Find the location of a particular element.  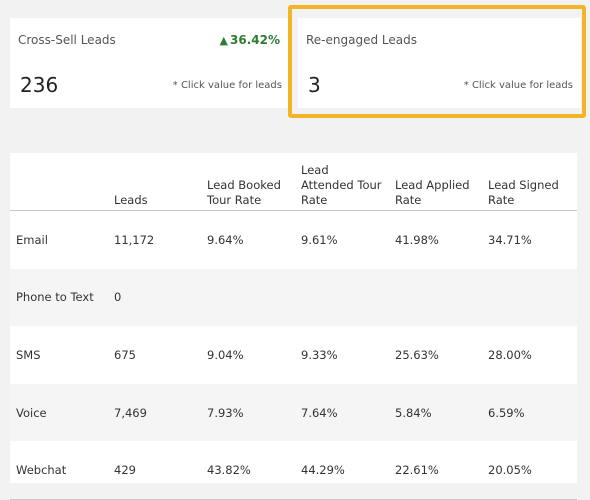

row-leads: 0 is located at coordinates (154, 297).